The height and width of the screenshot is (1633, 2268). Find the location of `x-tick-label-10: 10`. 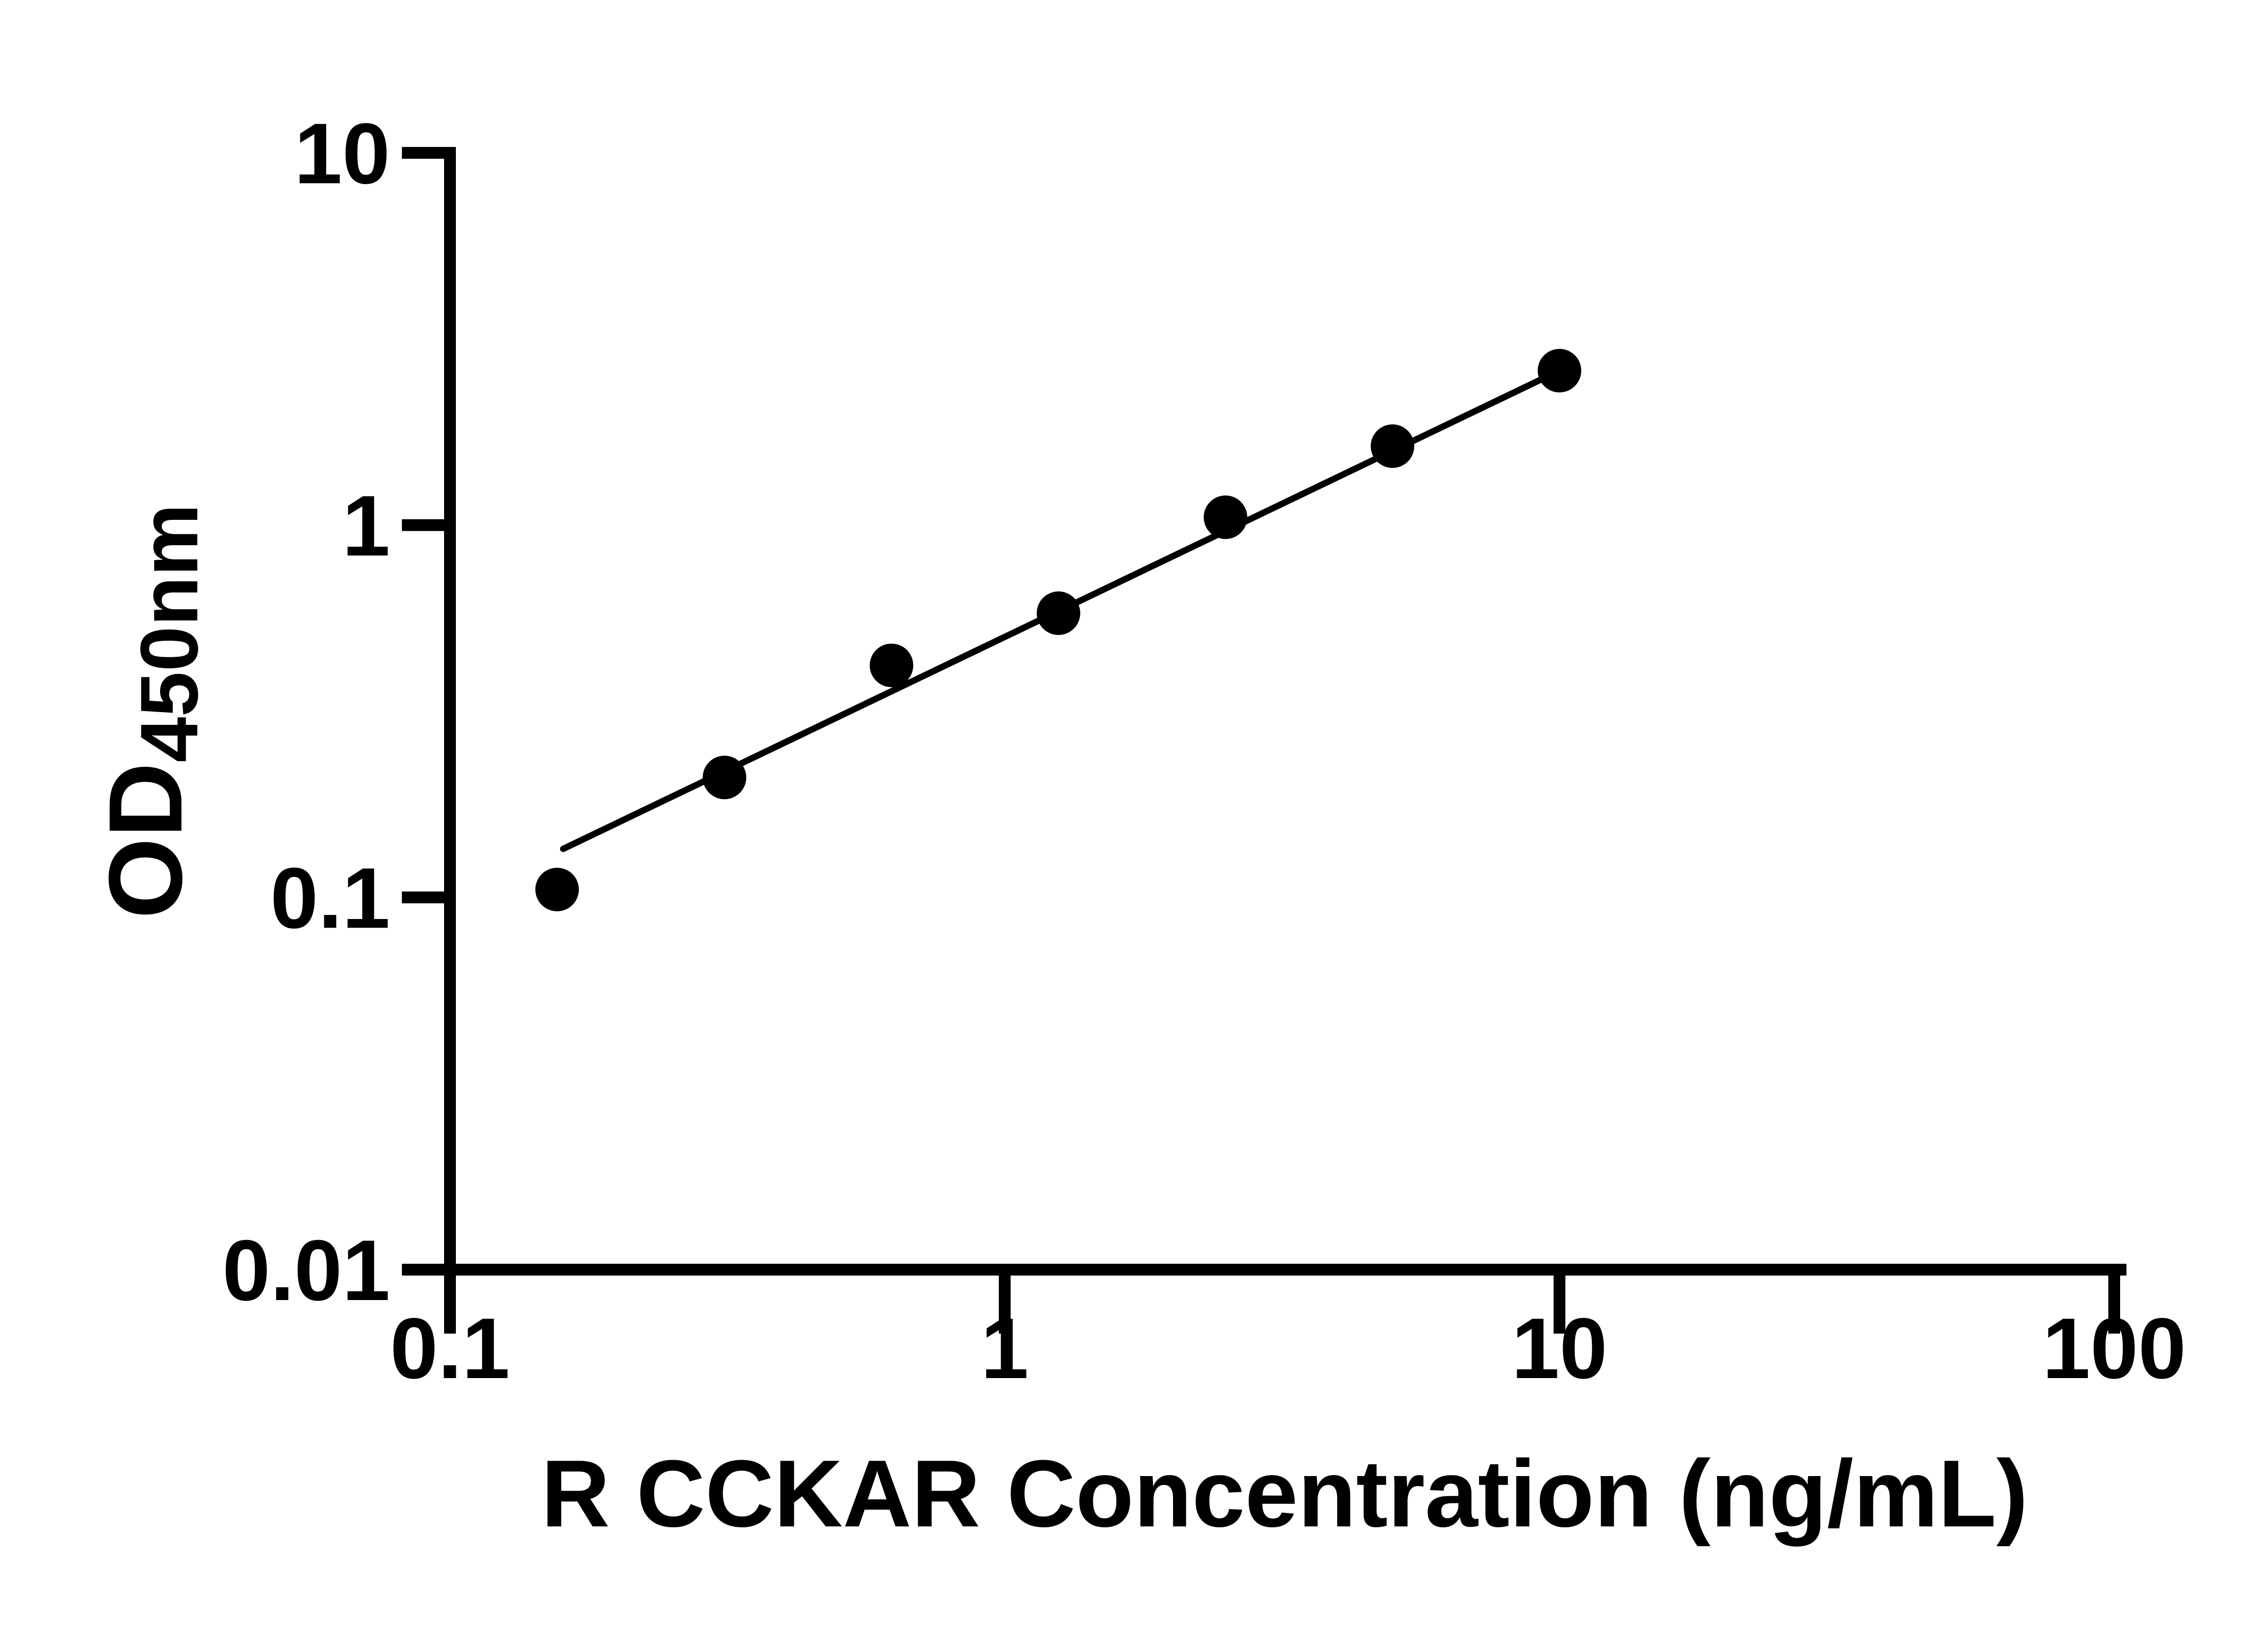

x-tick-label-10: 10 is located at coordinates (1559, 1349).